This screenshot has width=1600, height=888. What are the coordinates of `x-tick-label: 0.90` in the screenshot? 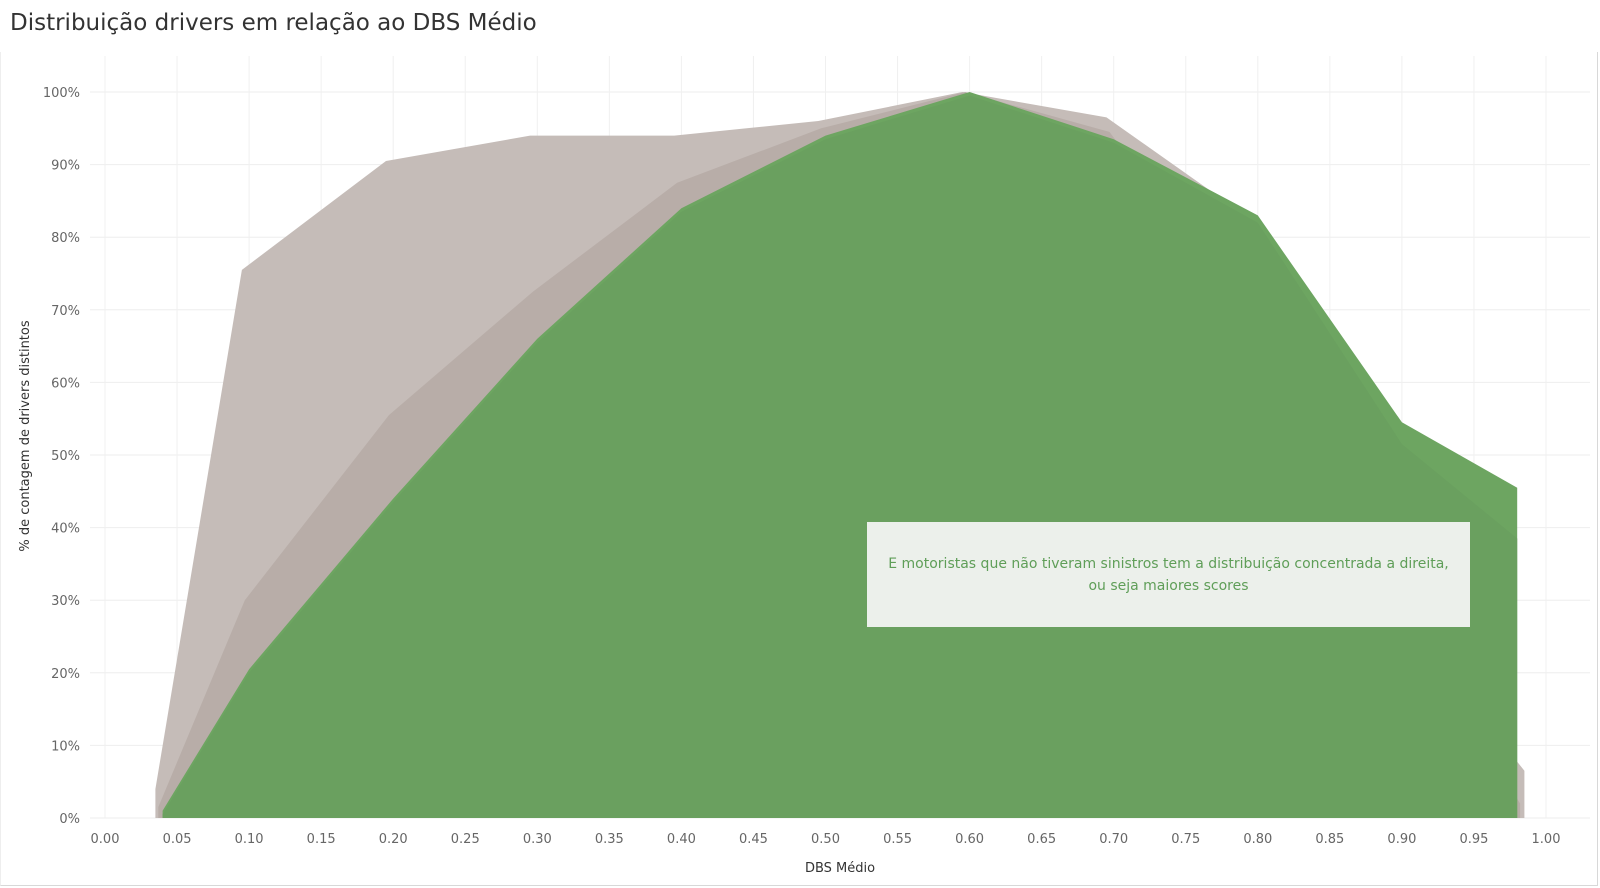 It's located at (1401, 839).